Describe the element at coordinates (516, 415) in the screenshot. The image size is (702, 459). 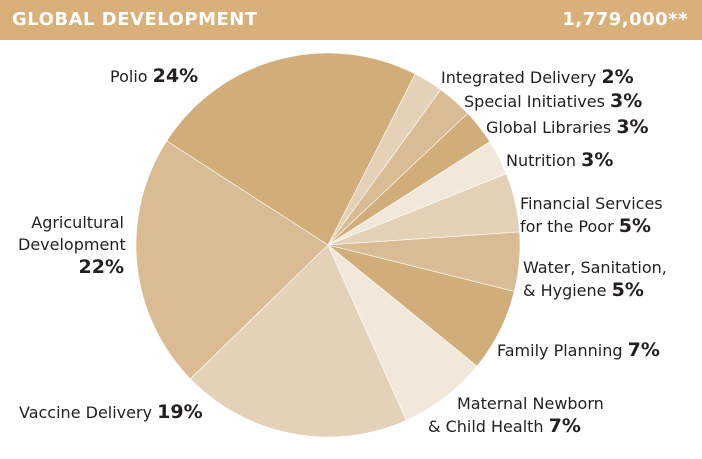
I see `label-maternal-newborn: Maternal Newborn & Child Health 7%` at that location.